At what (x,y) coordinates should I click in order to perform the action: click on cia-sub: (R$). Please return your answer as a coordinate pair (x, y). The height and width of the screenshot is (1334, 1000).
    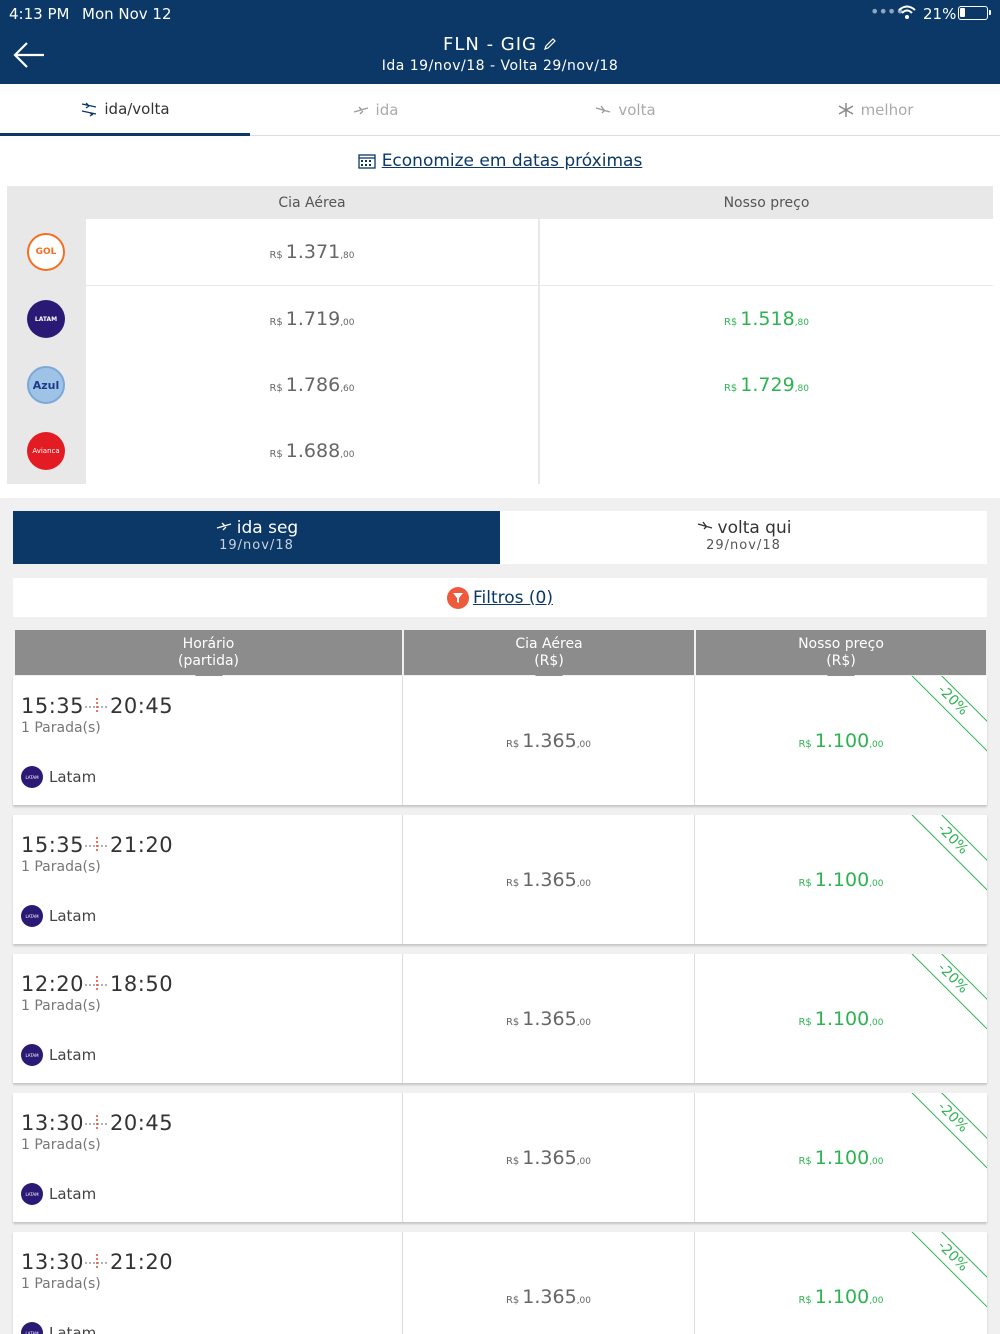
    Looking at the image, I should click on (549, 661).